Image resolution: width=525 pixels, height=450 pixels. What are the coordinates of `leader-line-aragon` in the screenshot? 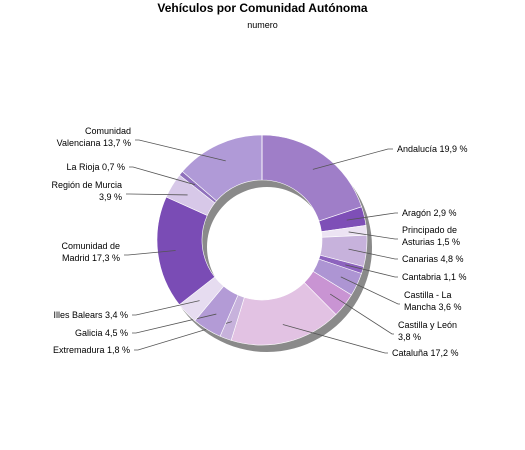 It's located at (372, 216).